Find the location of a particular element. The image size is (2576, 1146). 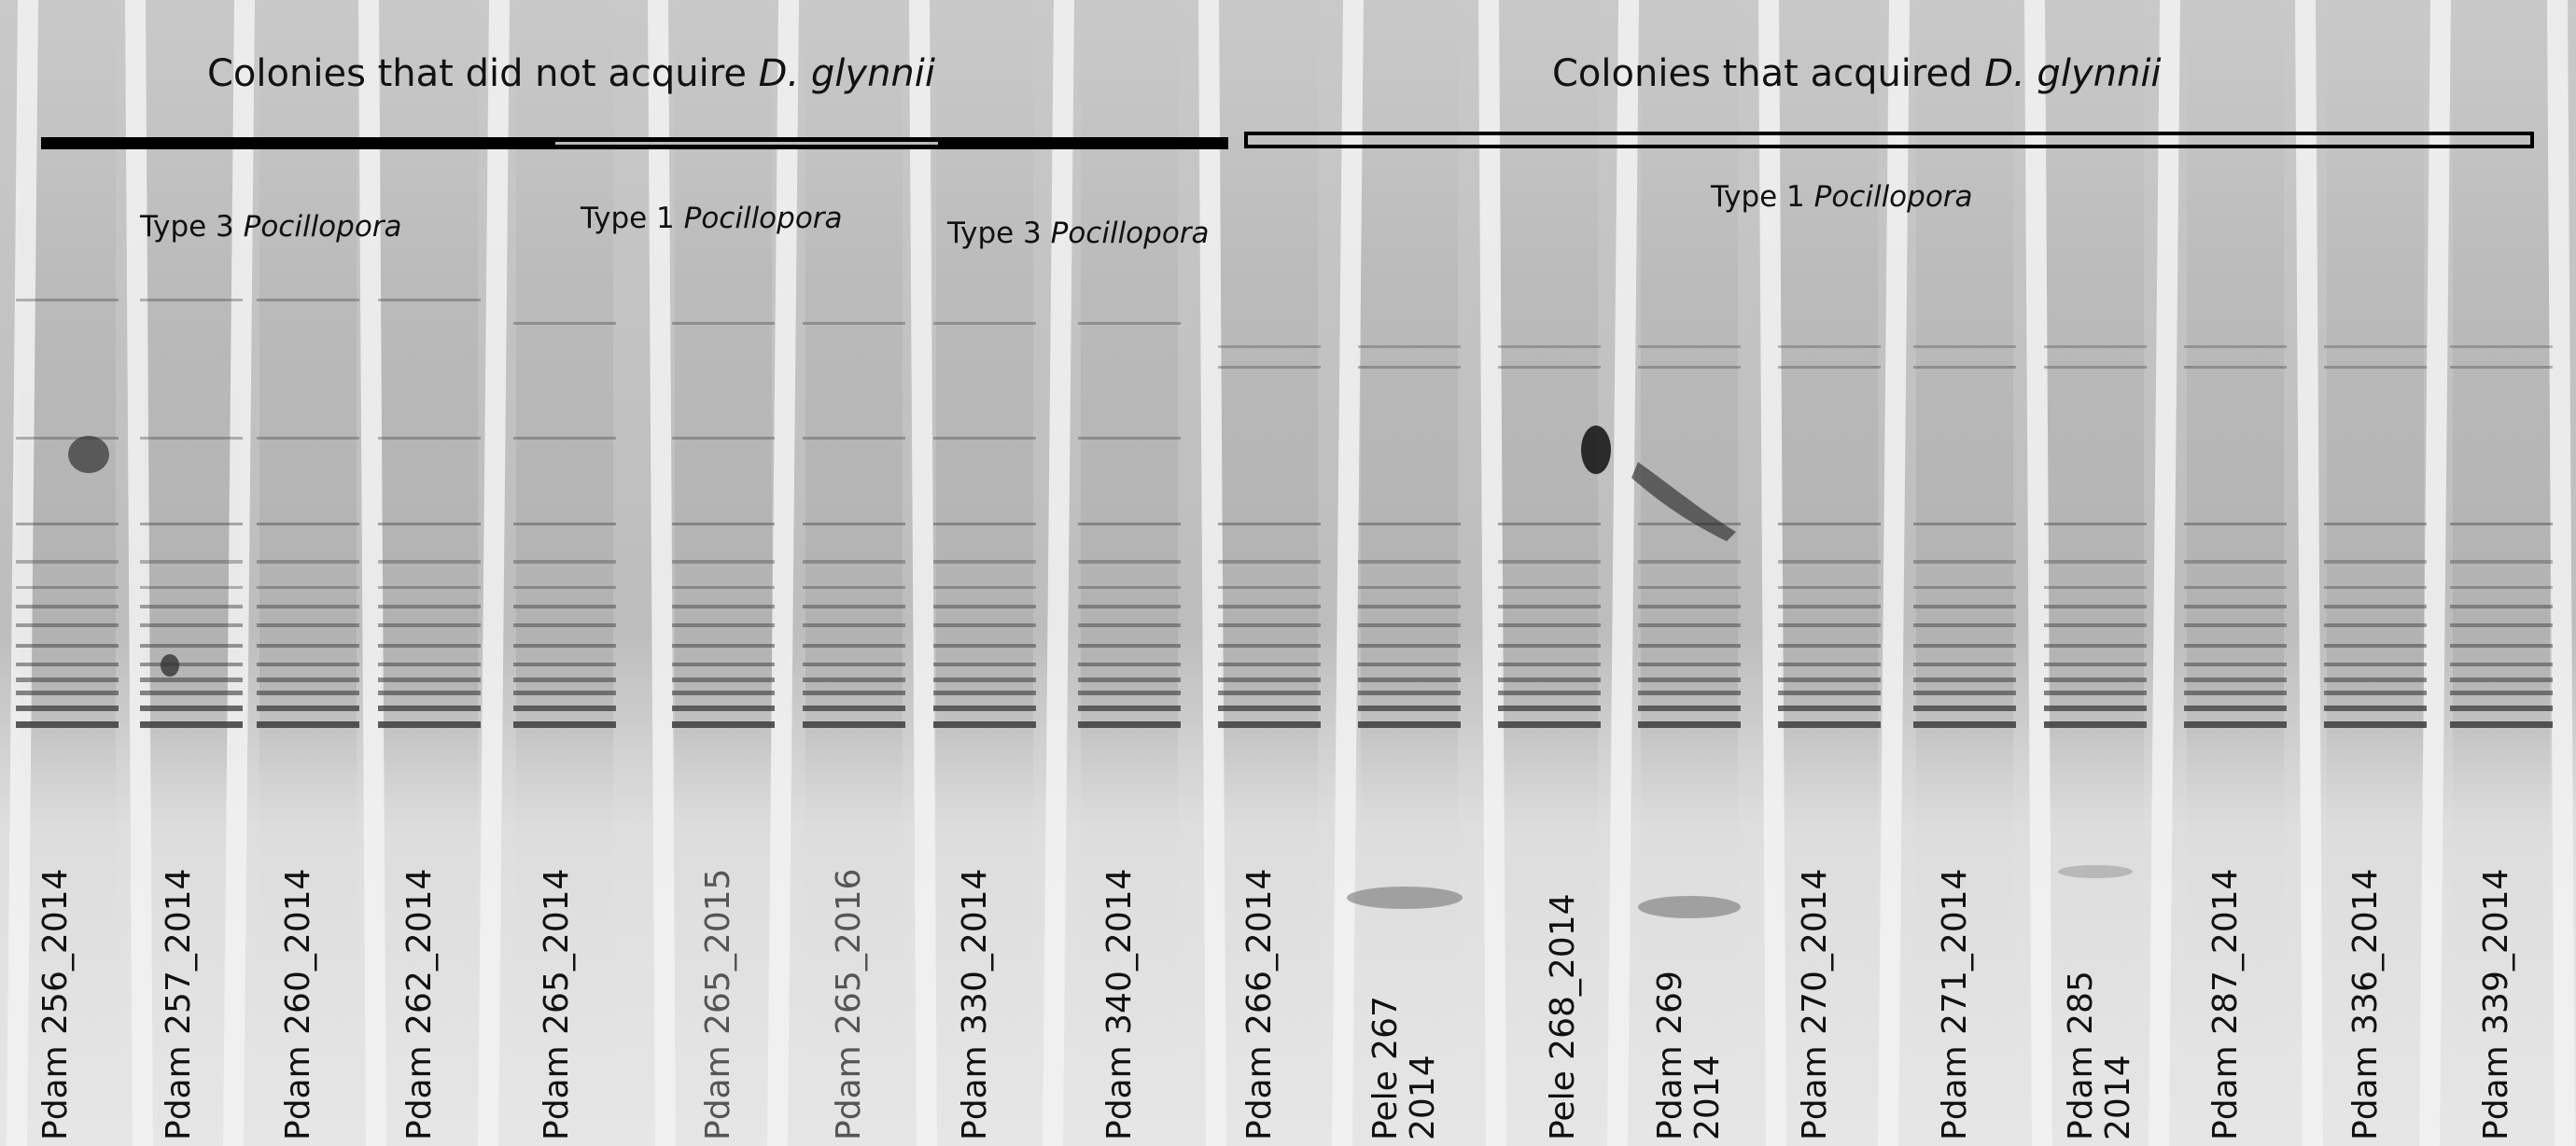

lane-label-line2: 2014 is located at coordinates (1423, 1097).